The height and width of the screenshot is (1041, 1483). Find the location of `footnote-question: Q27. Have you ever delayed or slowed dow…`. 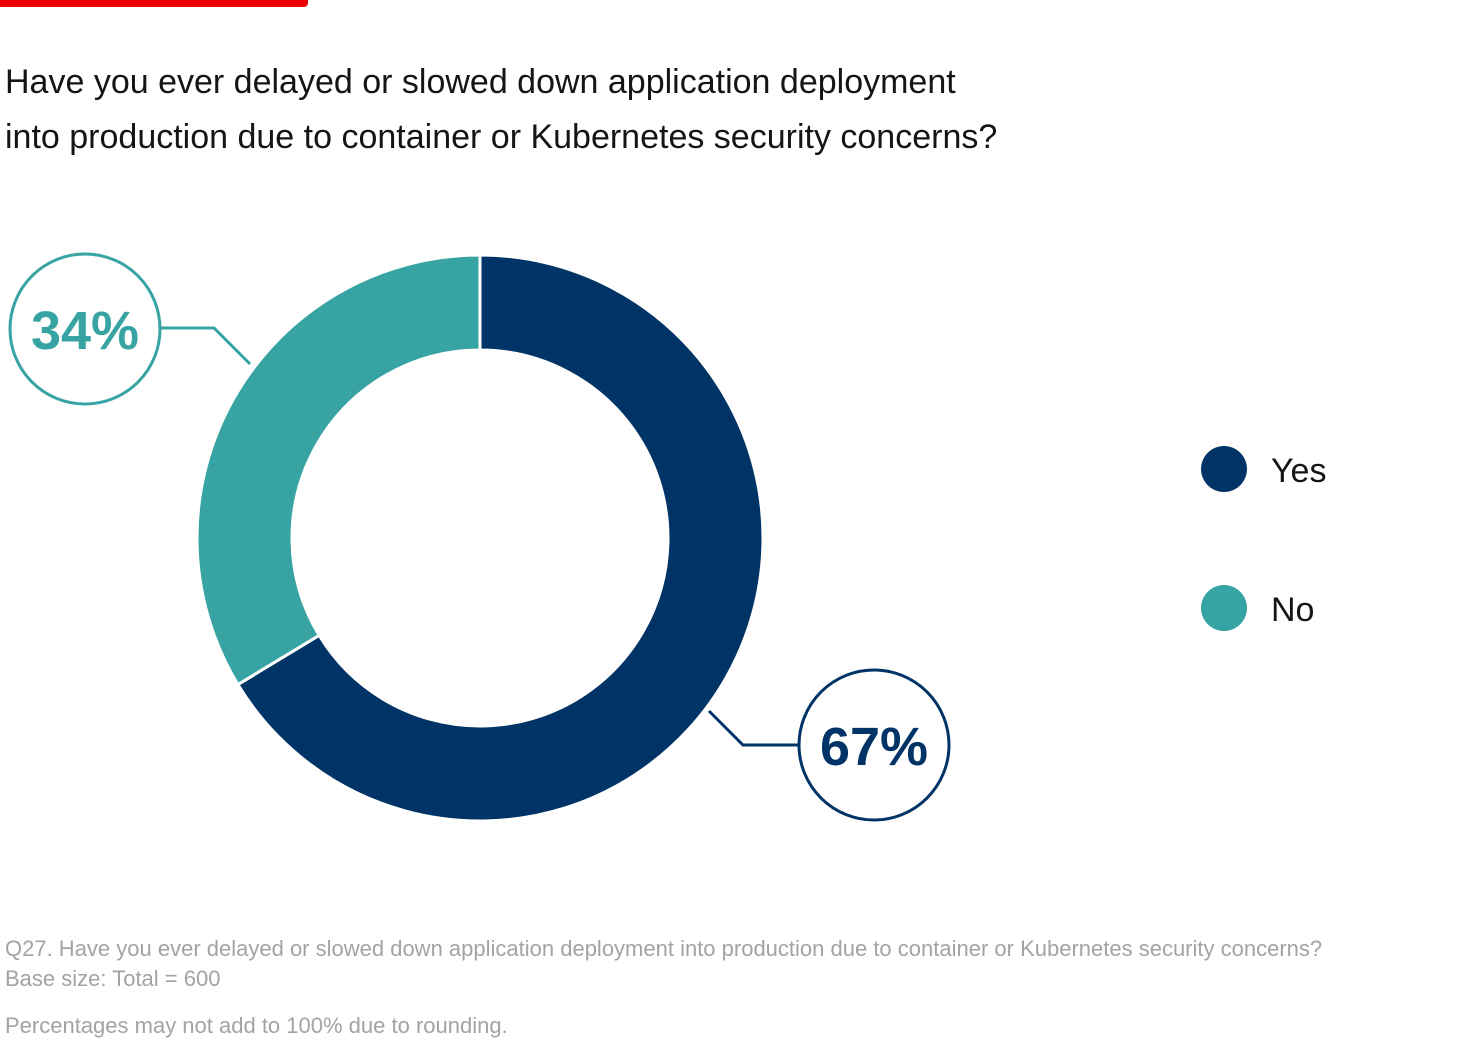

footnote-question: Q27. Have you ever delayed or slowed dow… is located at coordinates (664, 948).